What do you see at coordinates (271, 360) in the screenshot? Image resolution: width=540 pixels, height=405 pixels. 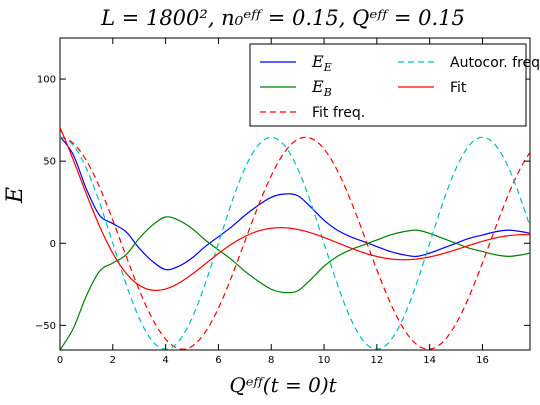 I see `x-tick-label: 8` at bounding box center [271, 360].